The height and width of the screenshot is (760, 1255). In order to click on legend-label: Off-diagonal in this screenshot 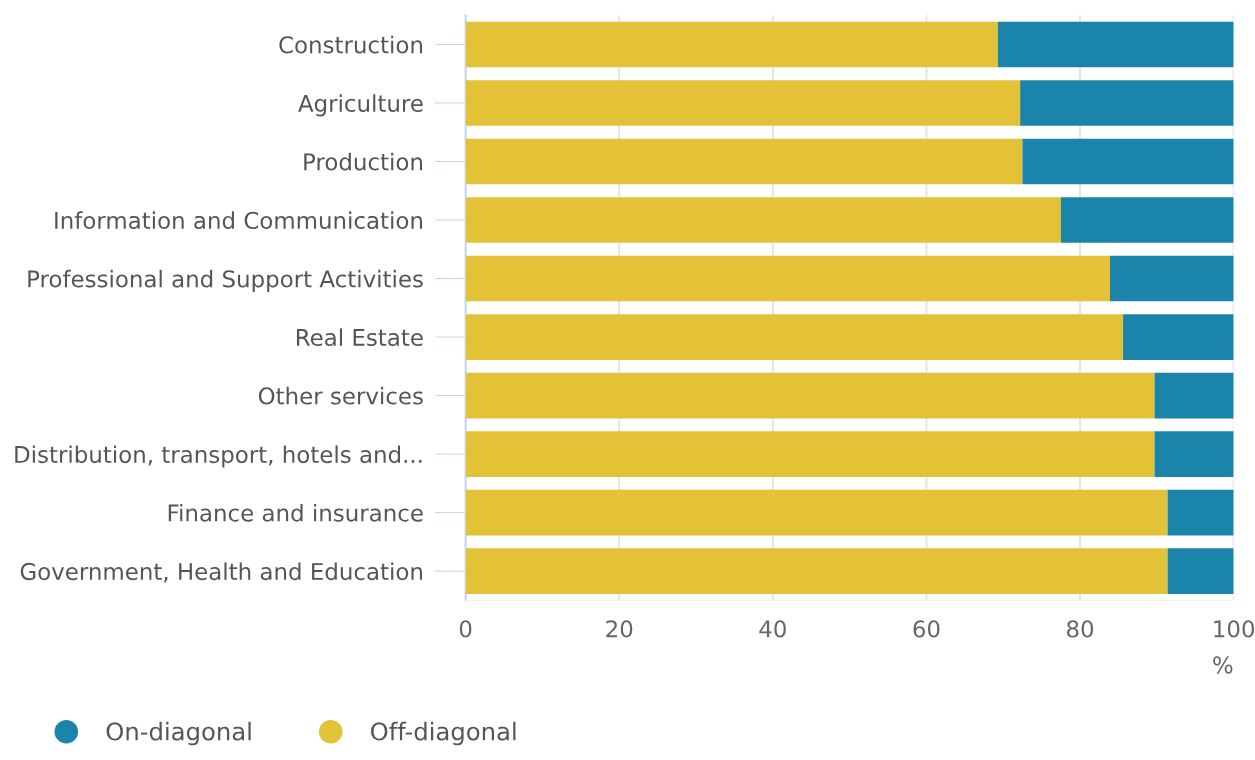, I will do `click(443, 733)`.